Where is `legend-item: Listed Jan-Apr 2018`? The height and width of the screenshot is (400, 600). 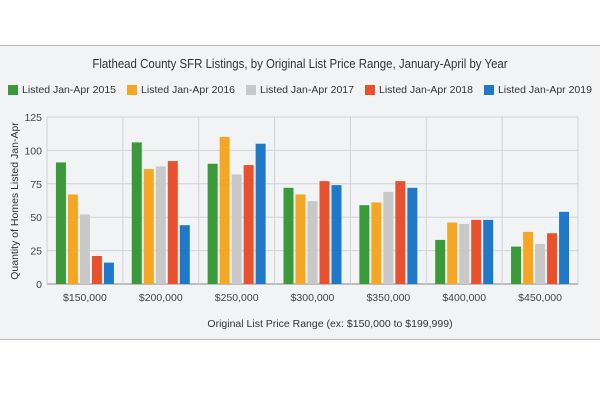
legend-item: Listed Jan-Apr 2018 is located at coordinates (418, 90).